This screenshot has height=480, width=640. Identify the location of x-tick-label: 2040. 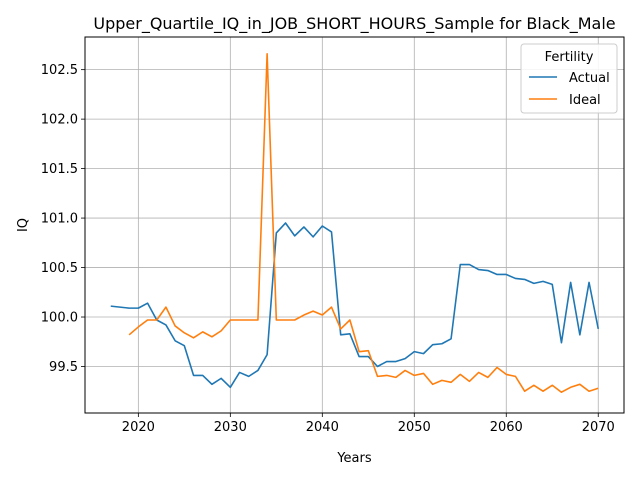
(322, 427).